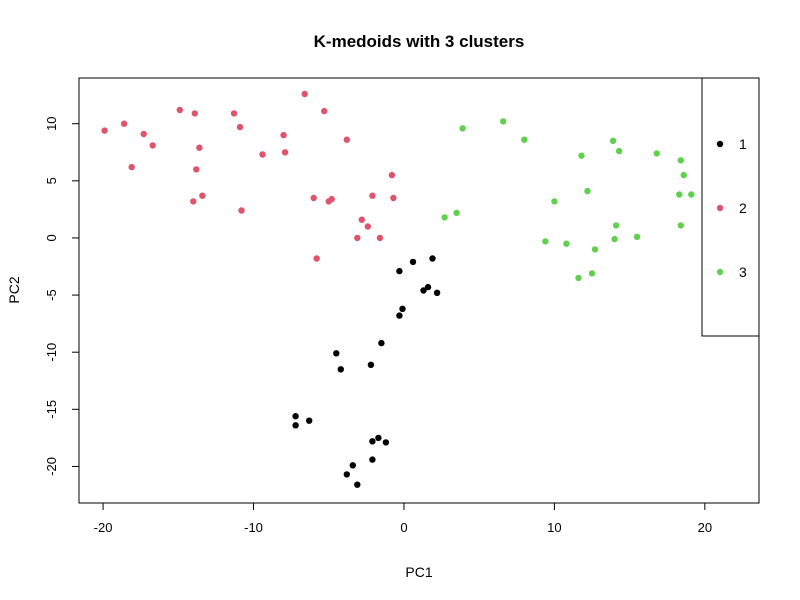 The height and width of the screenshot is (600, 800). Describe the element at coordinates (743, 208) in the screenshot. I see `legend-label-2: 2` at that location.